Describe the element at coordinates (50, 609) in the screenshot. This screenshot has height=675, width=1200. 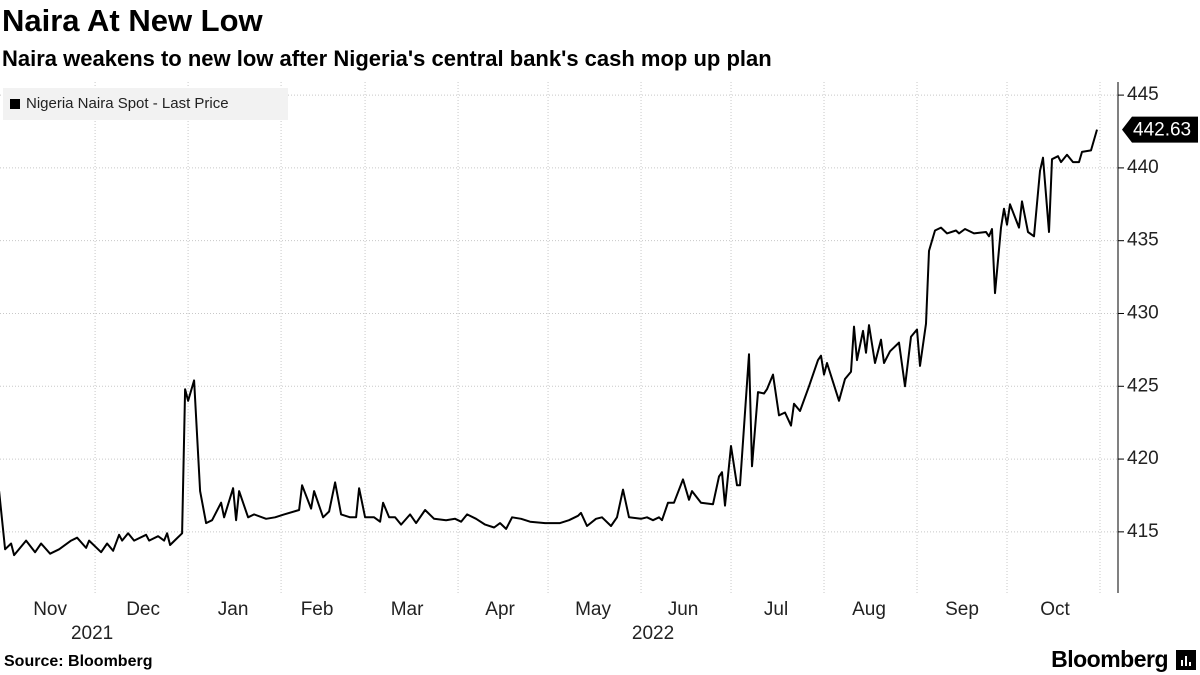
I see `x-tick-label: Nov` at that location.